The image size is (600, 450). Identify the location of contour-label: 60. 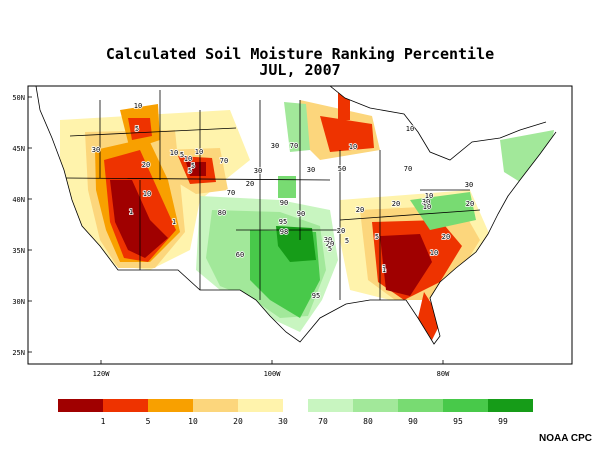
(240, 255).